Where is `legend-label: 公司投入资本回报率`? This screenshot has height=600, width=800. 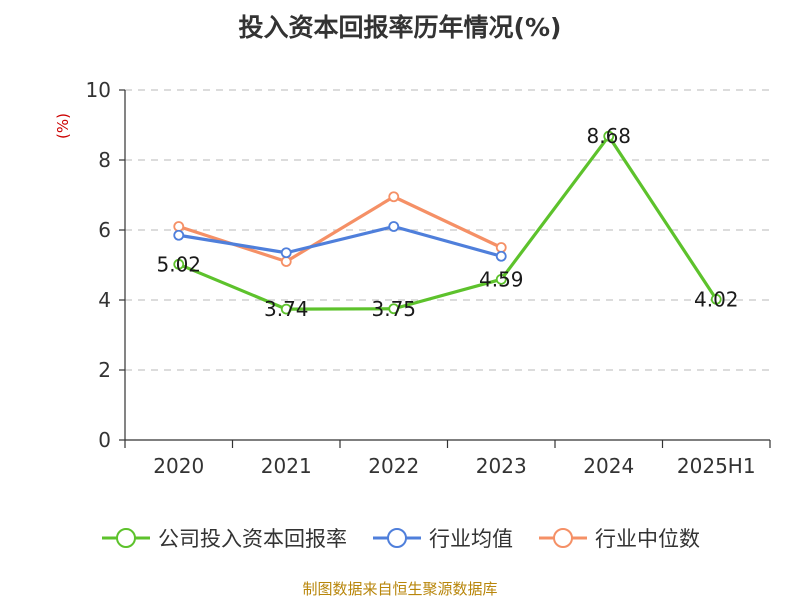
legend-label: 公司投入资本回报率 is located at coordinates (252, 539).